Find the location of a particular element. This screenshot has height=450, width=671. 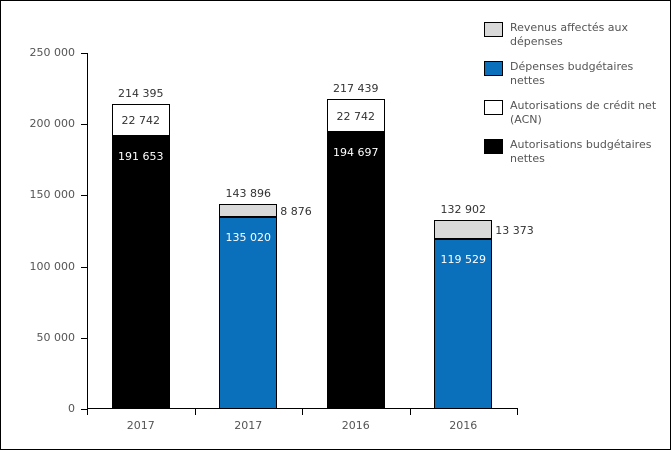

bar-segment-label: 119 529 is located at coordinates (463, 259).